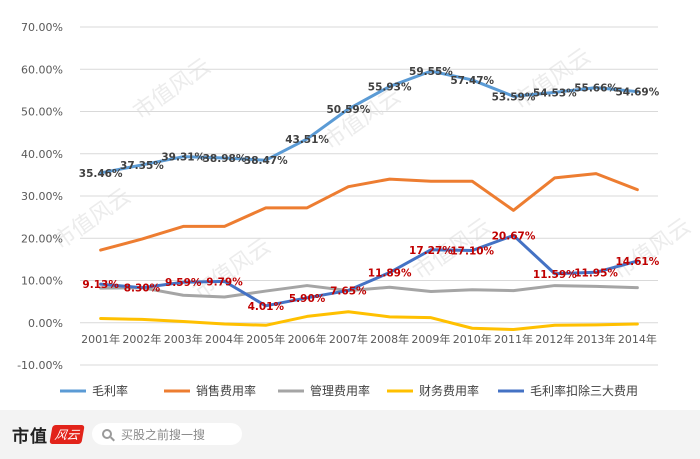  I want to click on y-tick-label: 30.00%, so click(42, 196).